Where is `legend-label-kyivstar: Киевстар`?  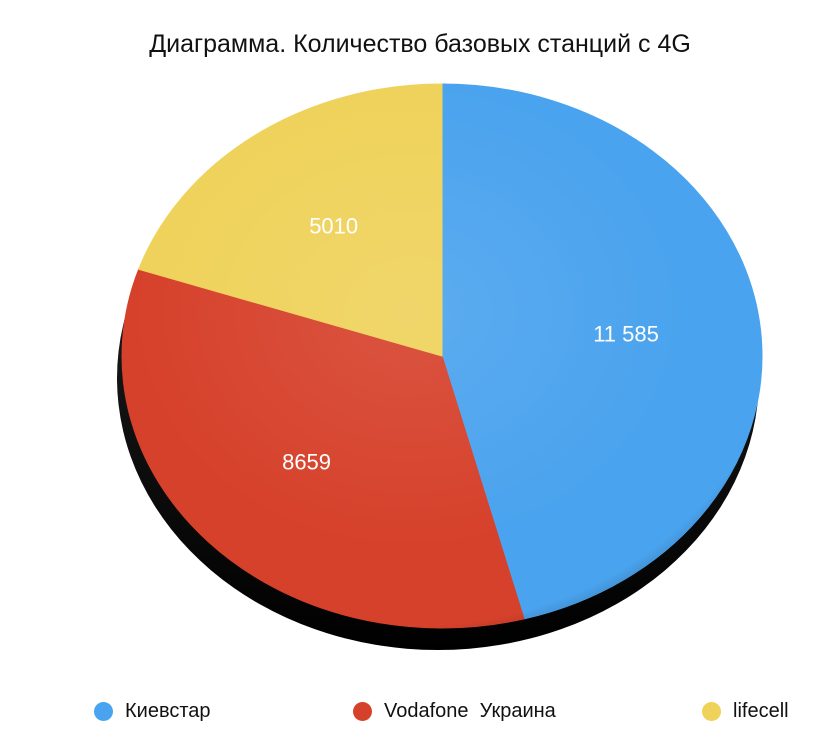 legend-label-kyivstar: Киевстар is located at coordinates (168, 710).